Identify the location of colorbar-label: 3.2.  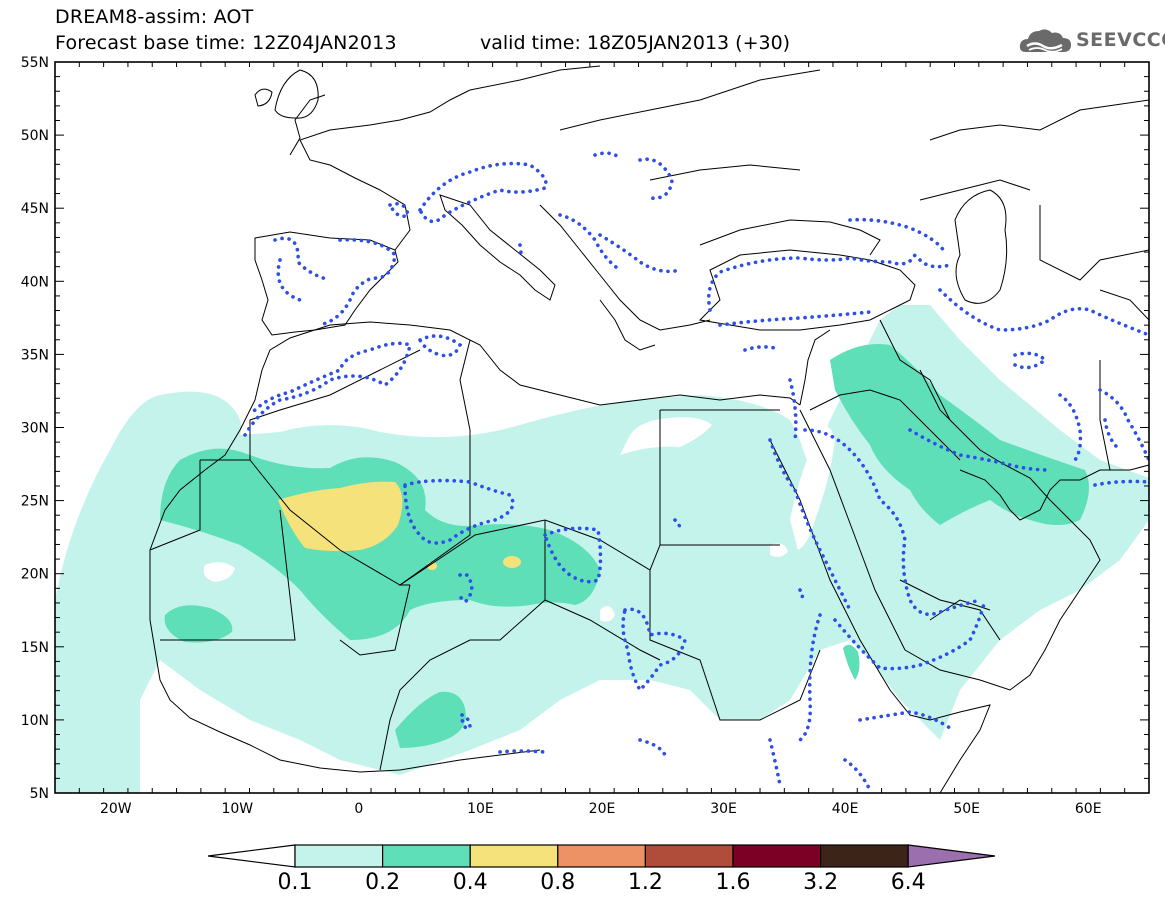
(821, 882).